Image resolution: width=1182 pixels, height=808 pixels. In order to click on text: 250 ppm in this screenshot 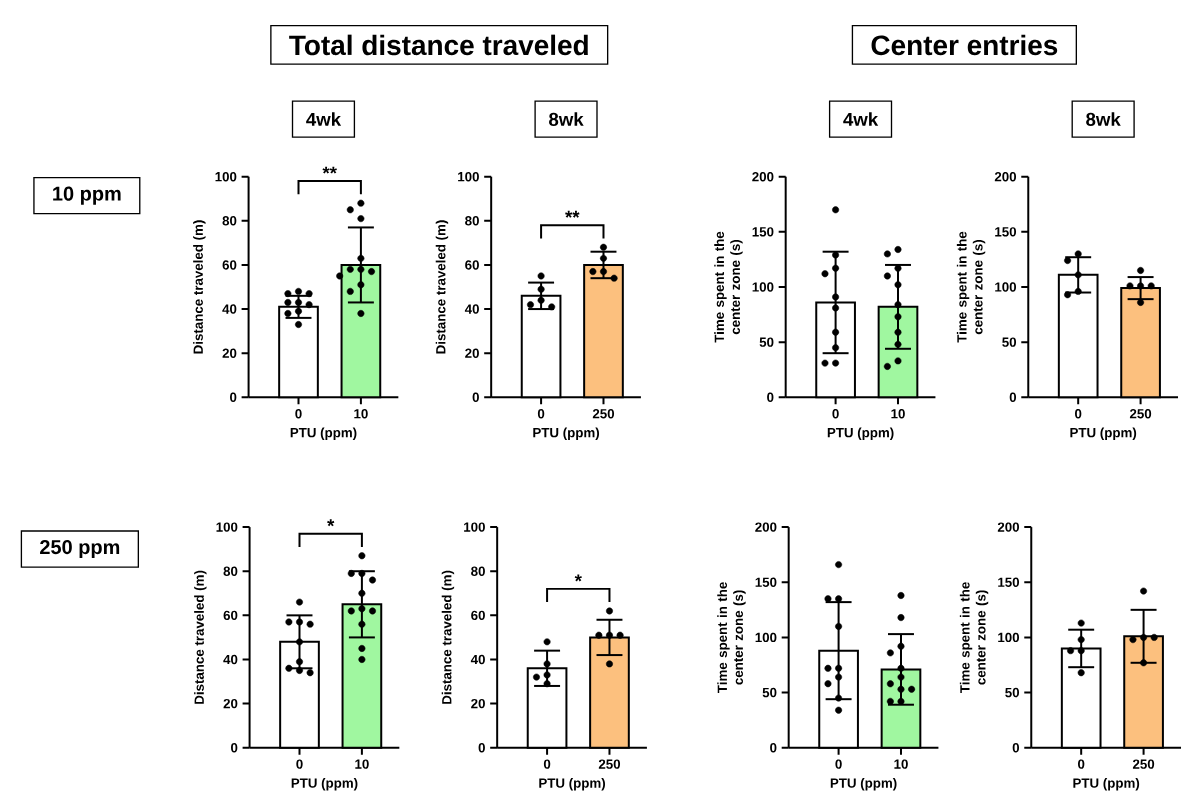, I will do `click(80, 549)`.